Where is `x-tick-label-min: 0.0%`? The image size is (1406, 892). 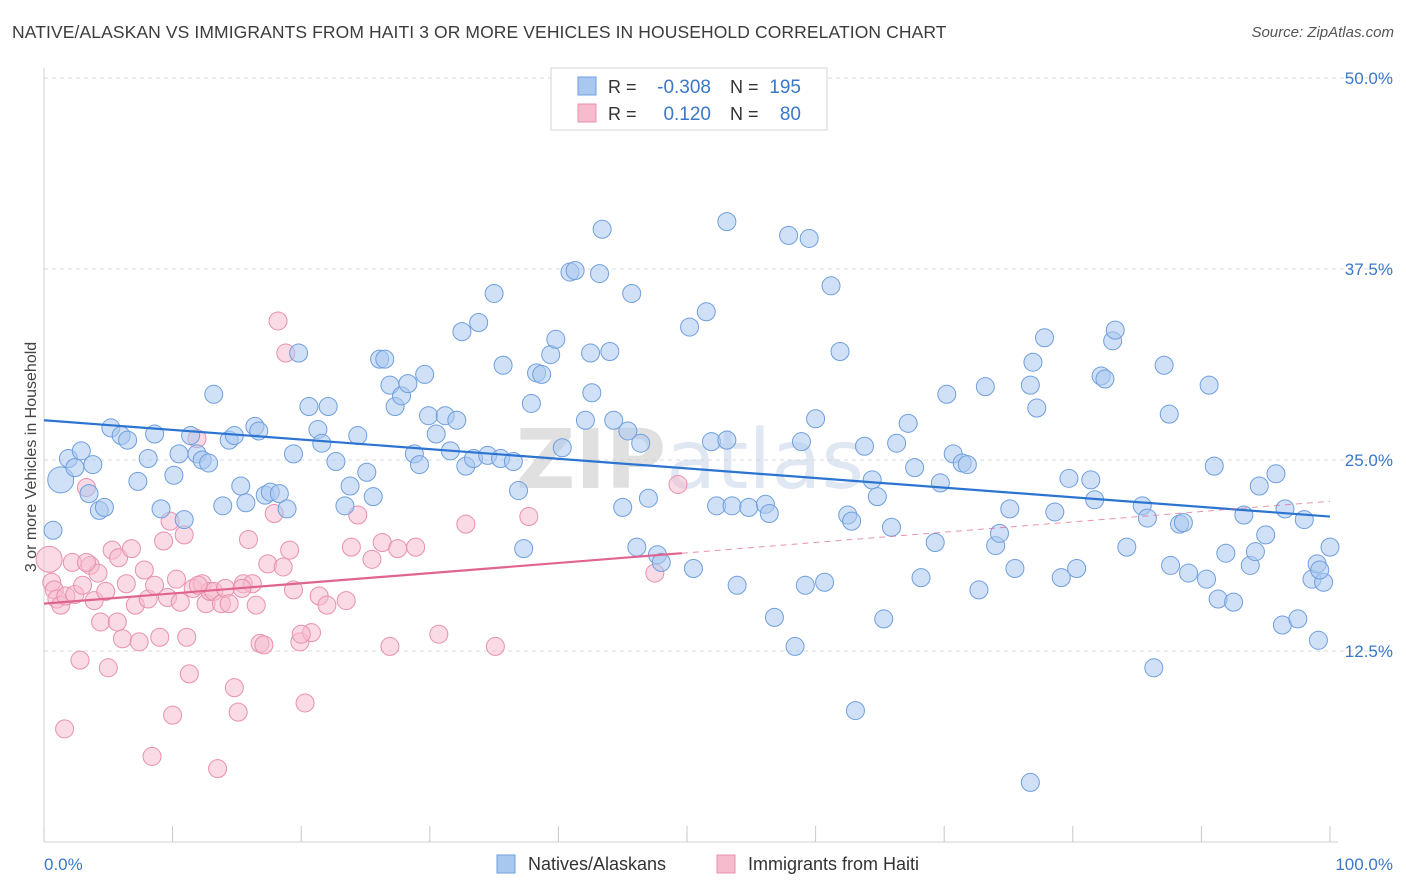
x-tick-label-min: 0.0% is located at coordinates (63, 864).